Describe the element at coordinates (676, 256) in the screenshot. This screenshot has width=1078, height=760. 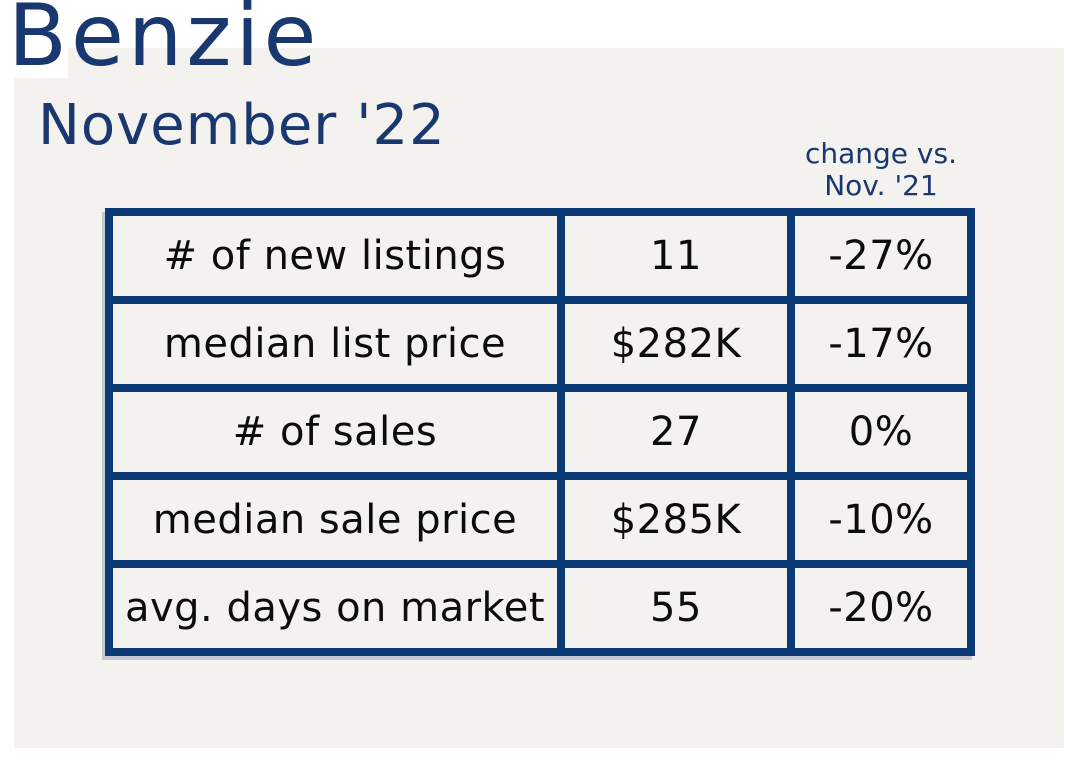
I see `metric-value-cell: 11` at that location.